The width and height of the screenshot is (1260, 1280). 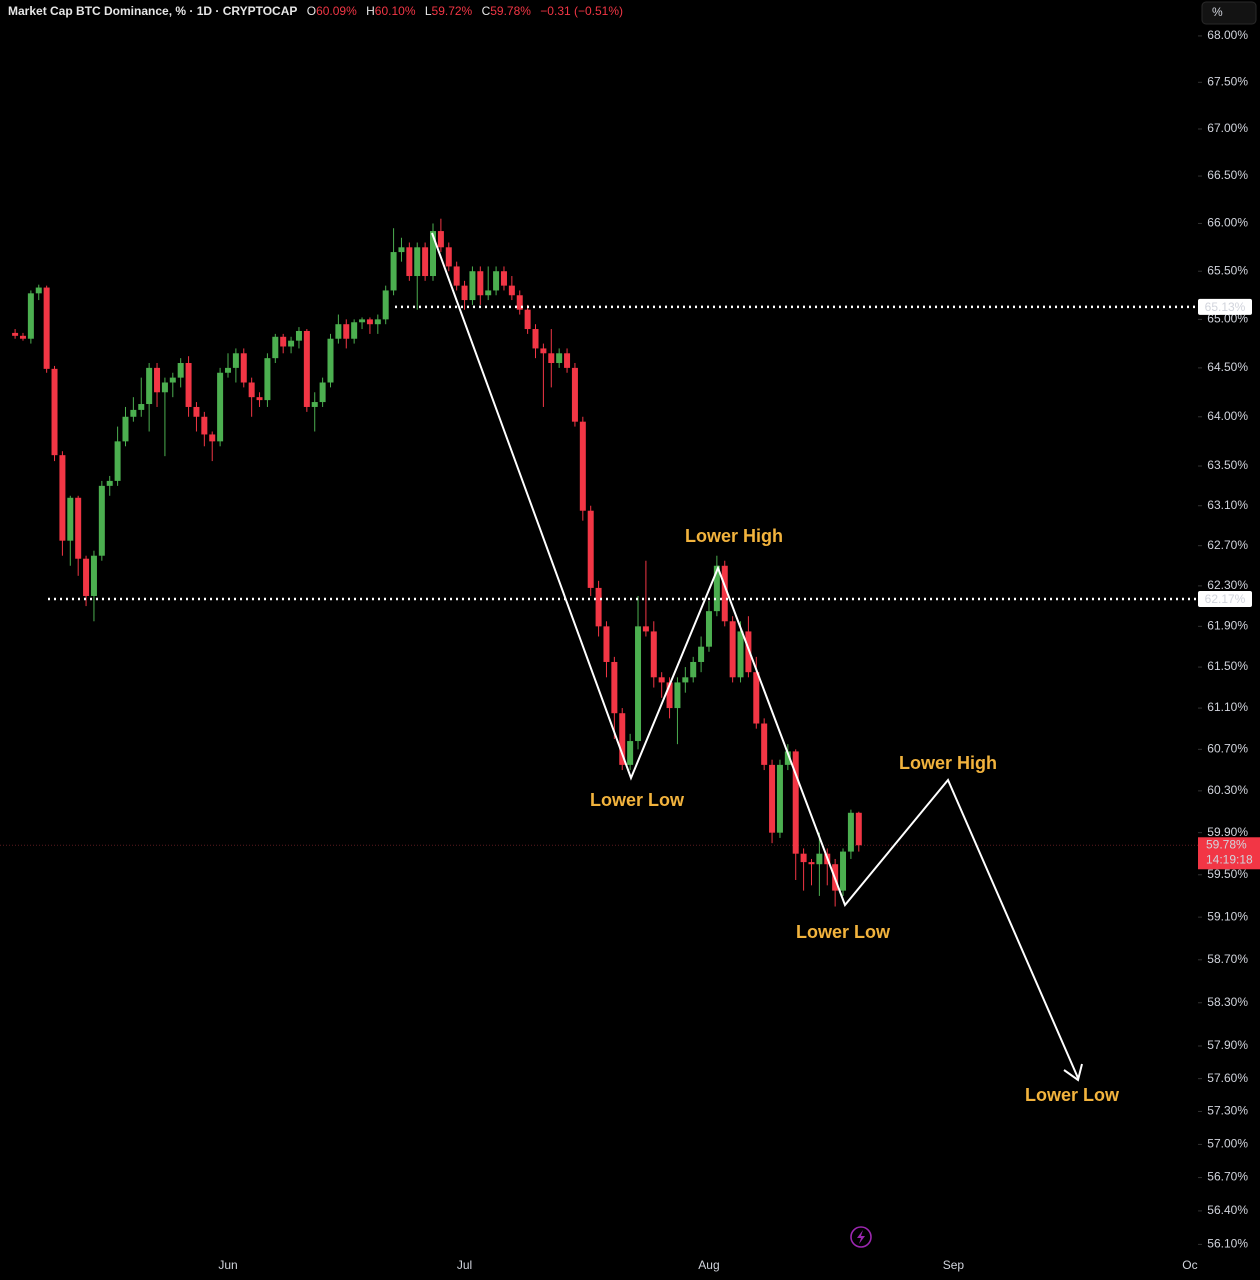 What do you see at coordinates (1217, 12) in the screenshot?
I see `unit-label: %` at bounding box center [1217, 12].